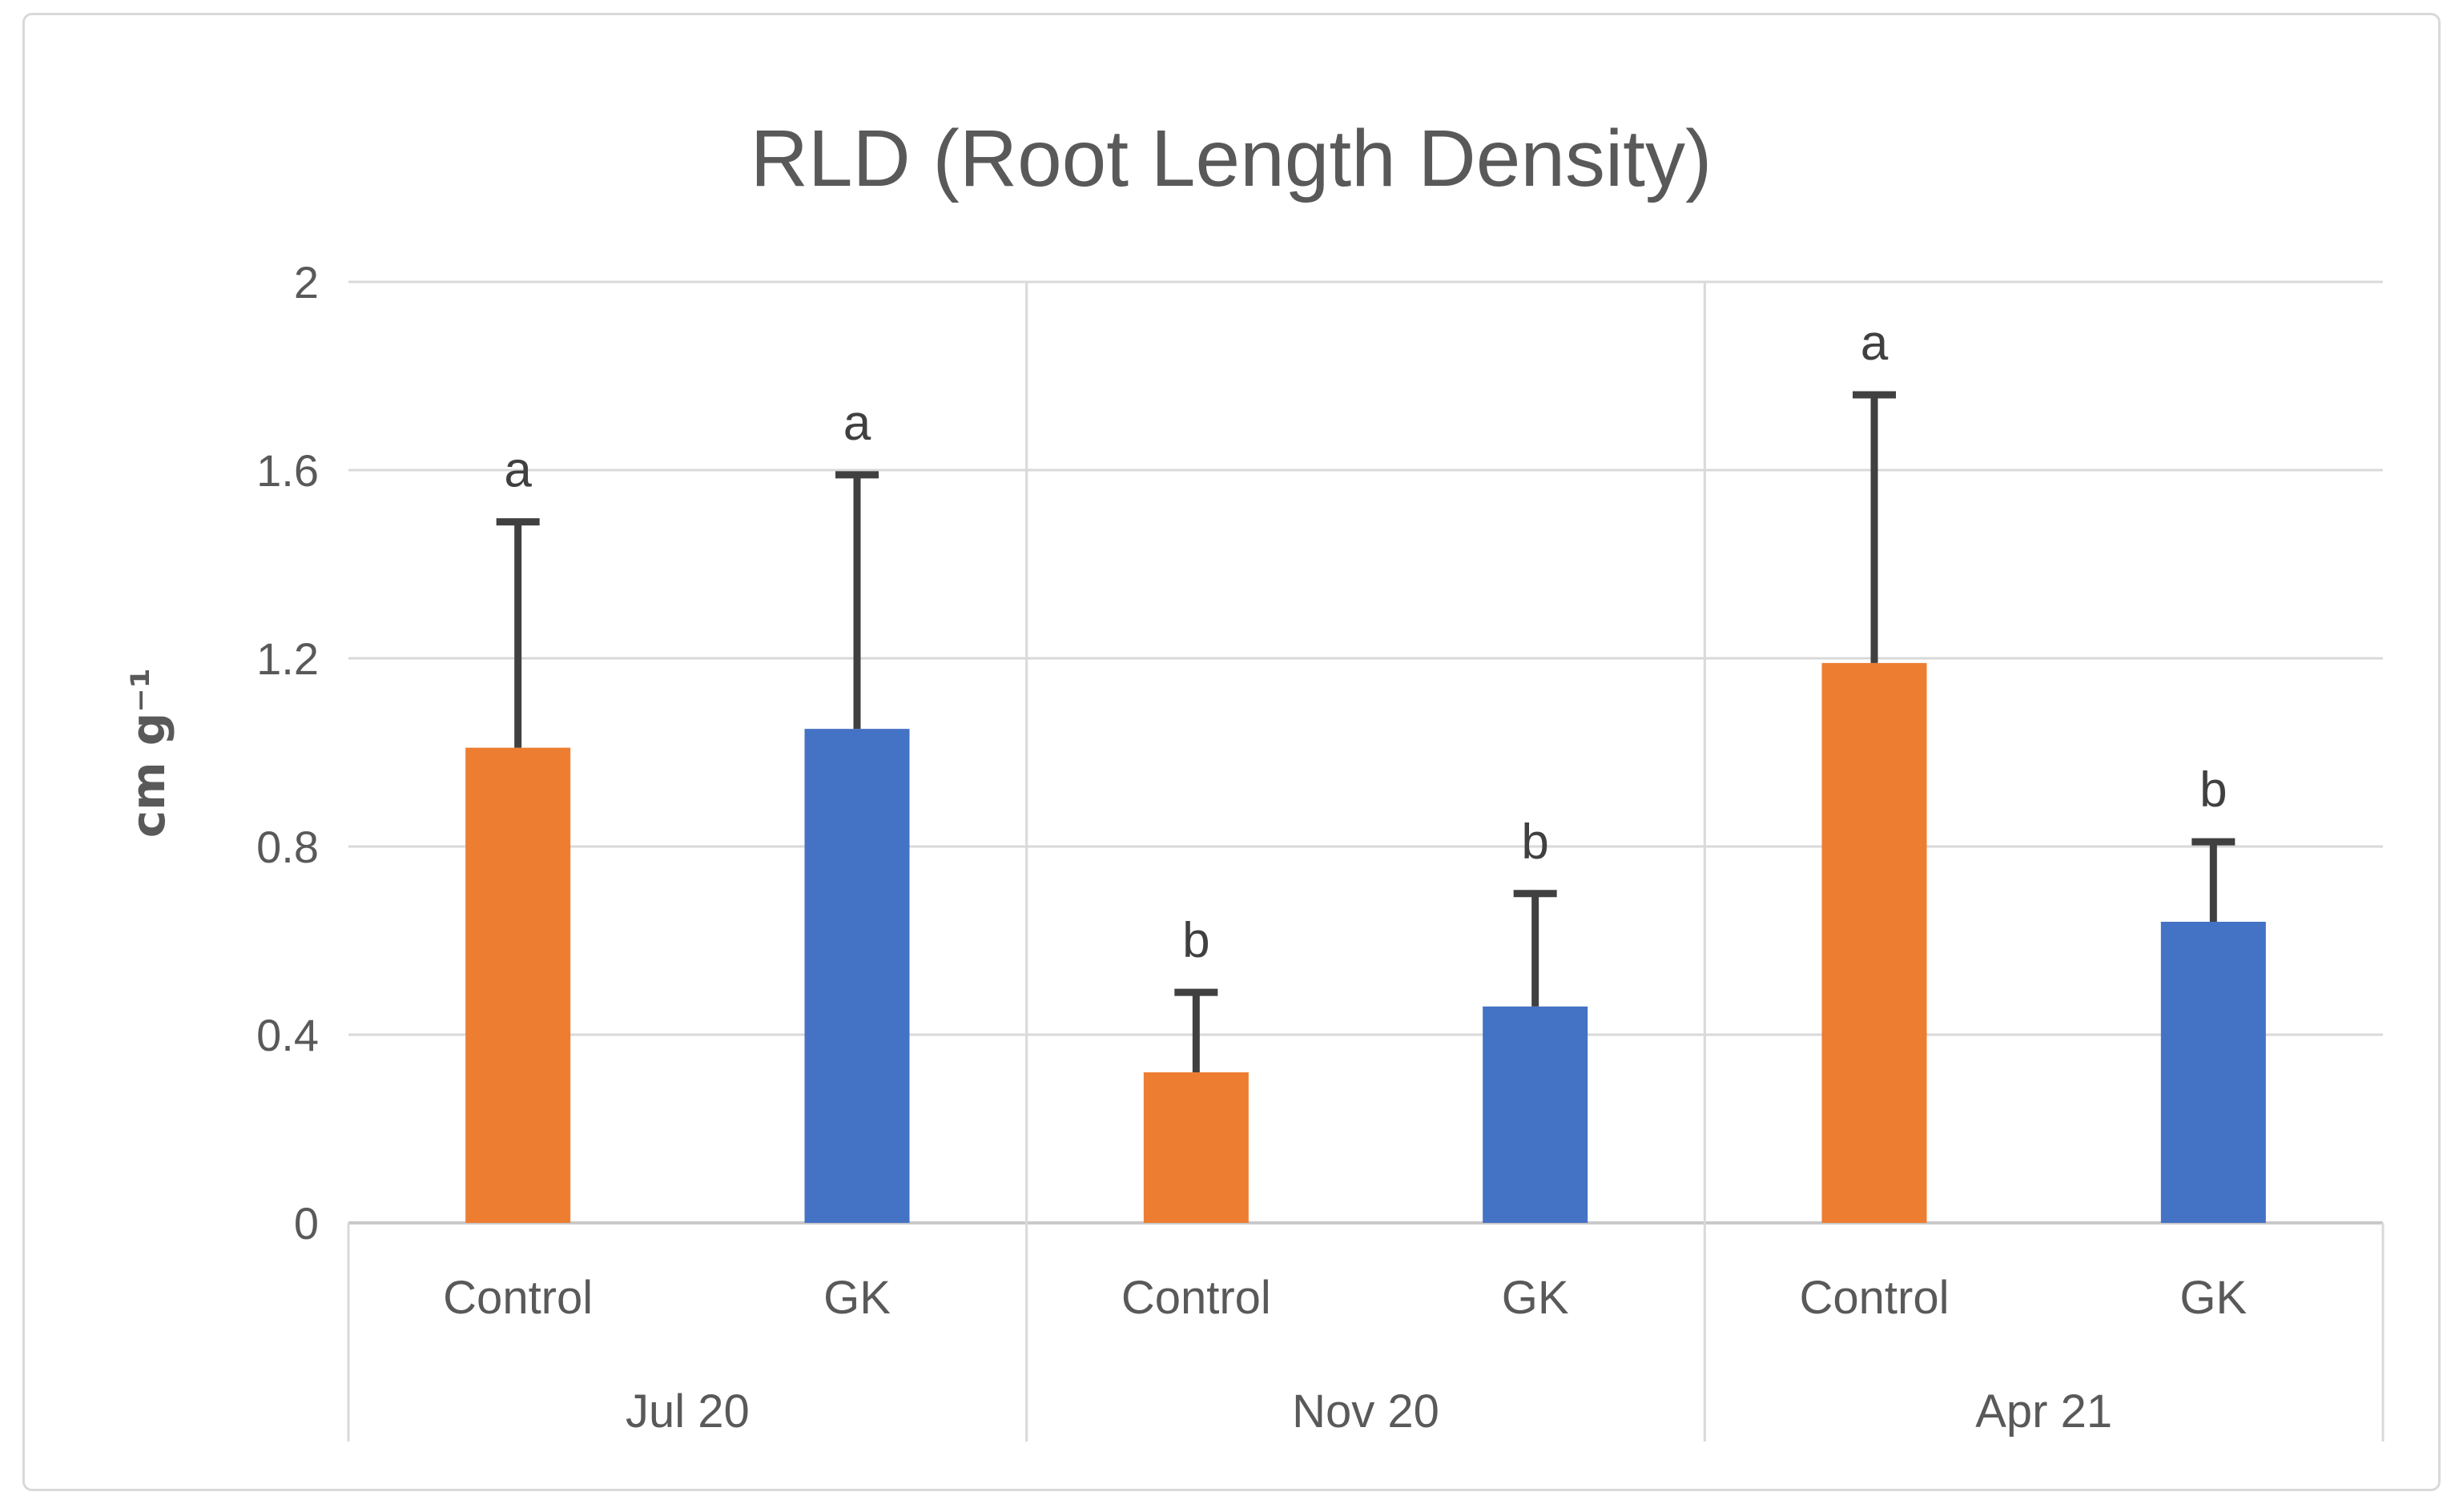  I want to click on group-label: Nov 20, so click(1366, 1411).